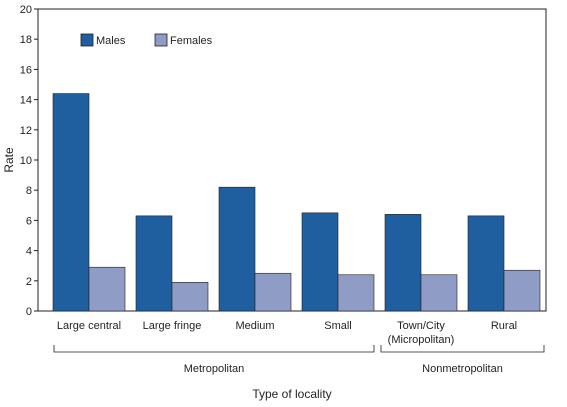 The height and width of the screenshot is (407, 567). I want to click on locality-groups: Metropolitan Nonmetropolitan, so click(299, 360).